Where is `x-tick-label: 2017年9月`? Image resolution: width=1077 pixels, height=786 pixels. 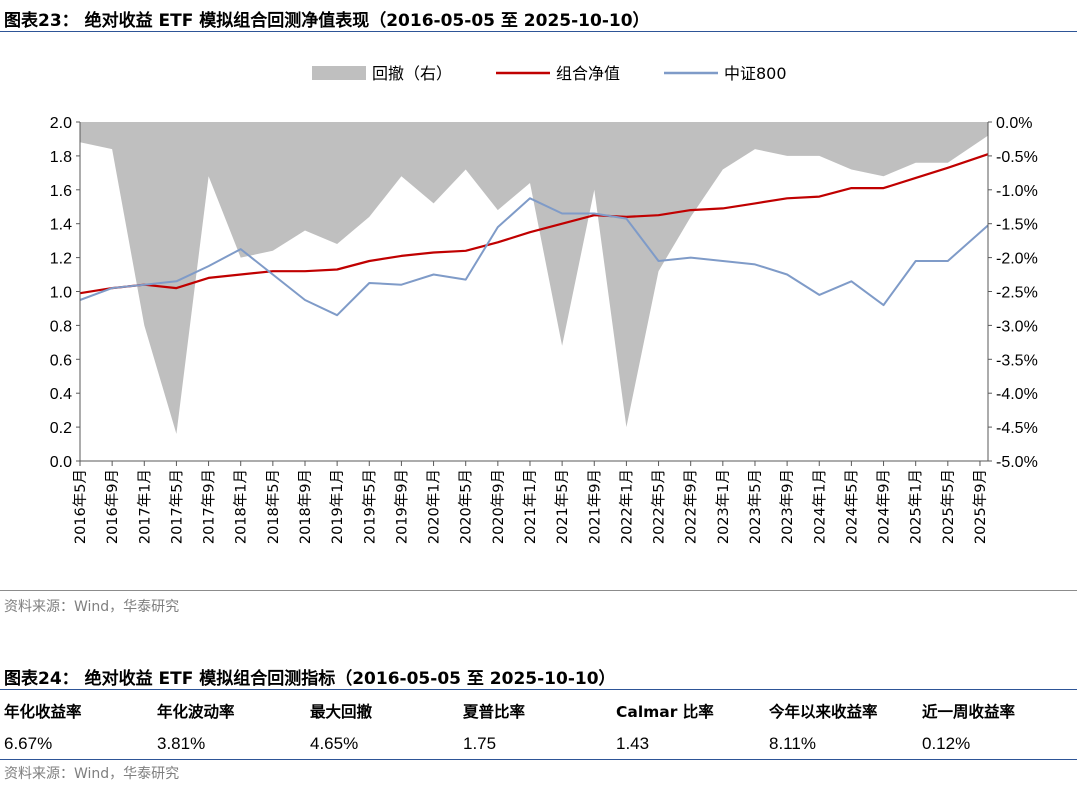
x-tick-label: 2017年9月 is located at coordinates (209, 506).